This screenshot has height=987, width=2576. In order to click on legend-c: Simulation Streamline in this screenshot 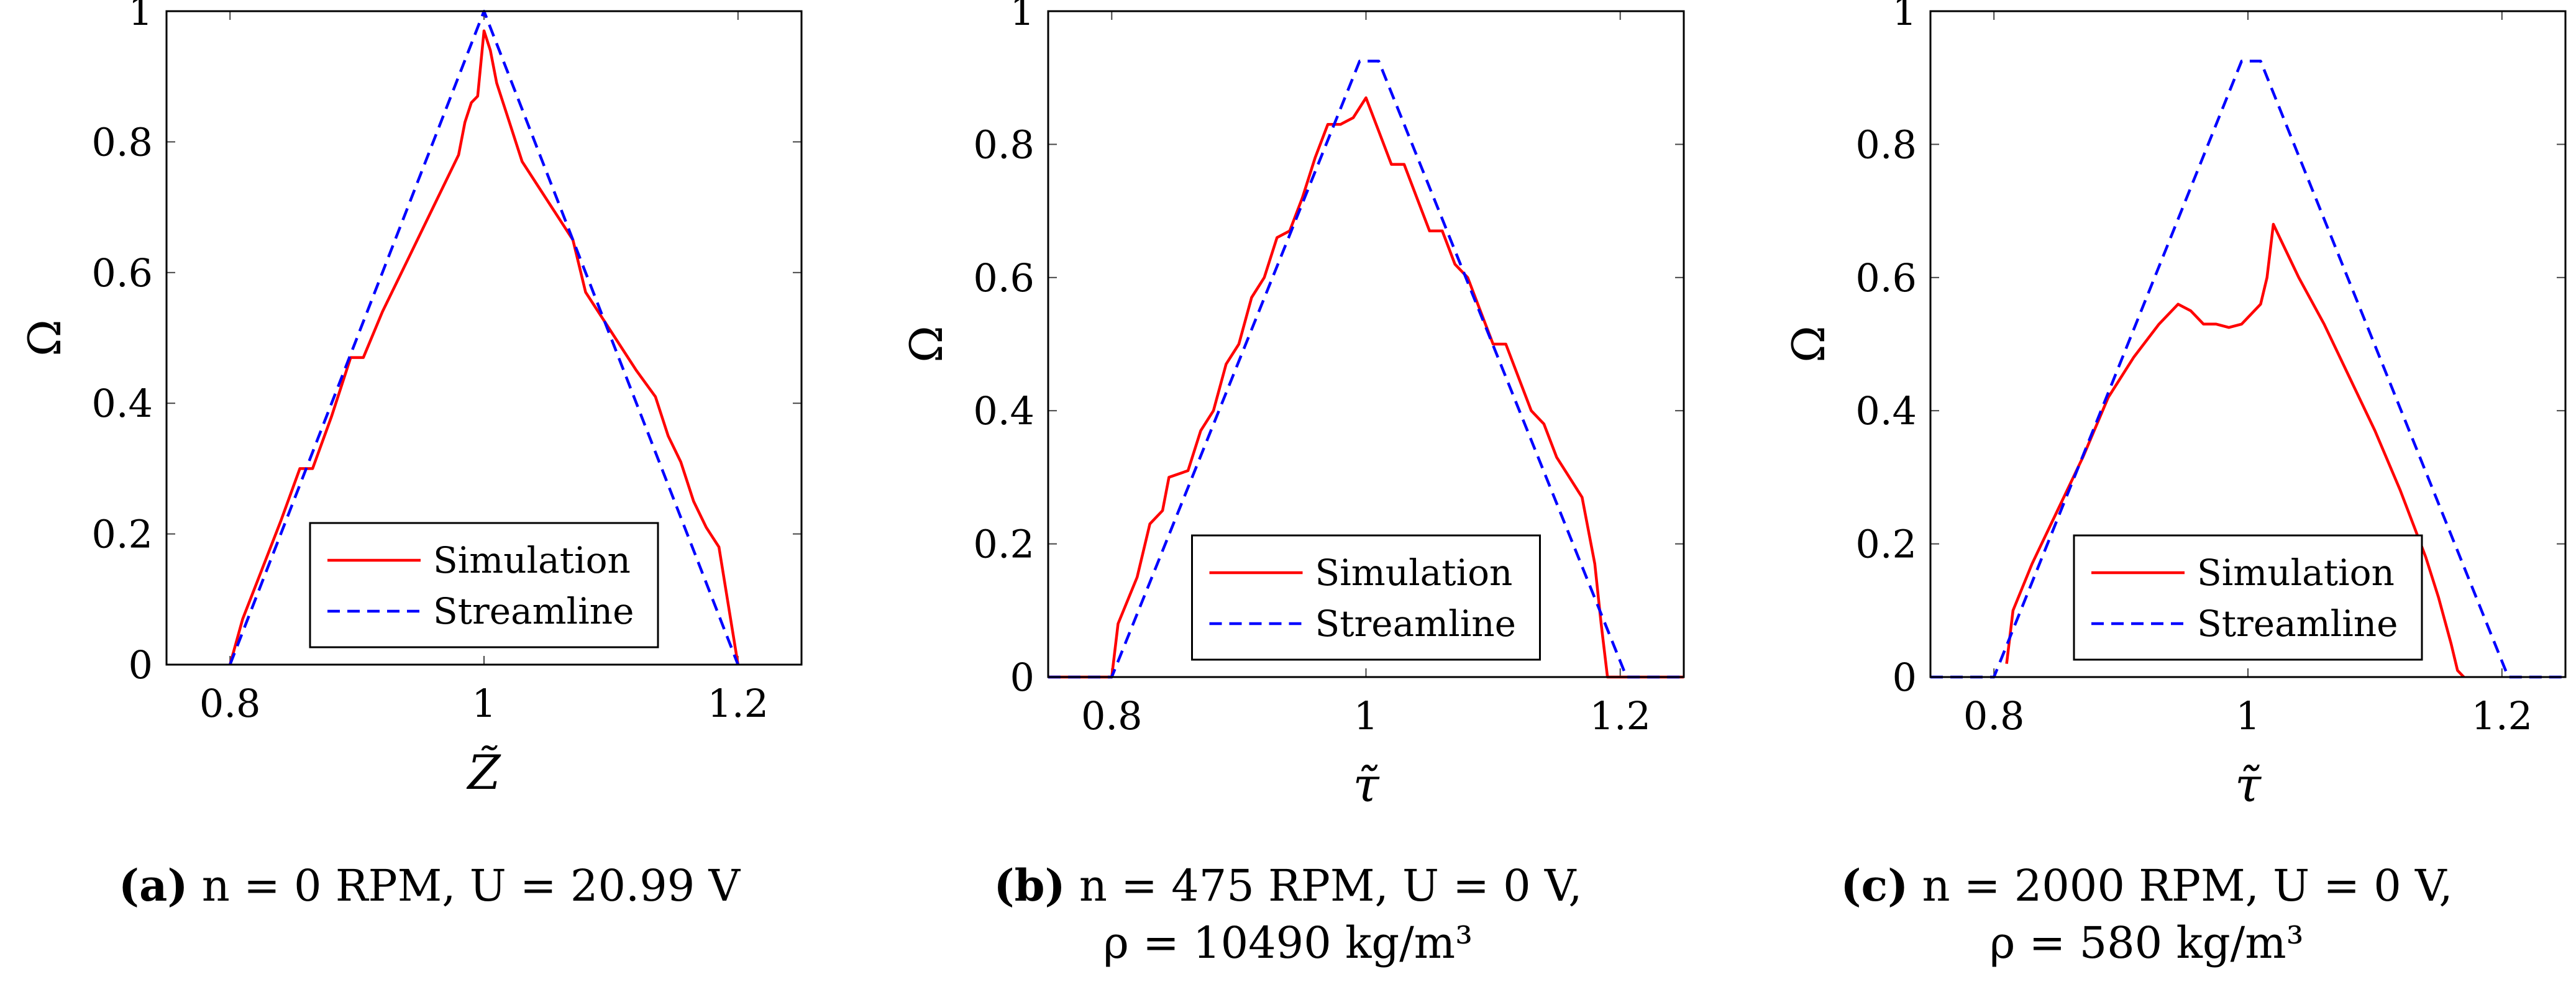, I will do `click(2248, 597)`.